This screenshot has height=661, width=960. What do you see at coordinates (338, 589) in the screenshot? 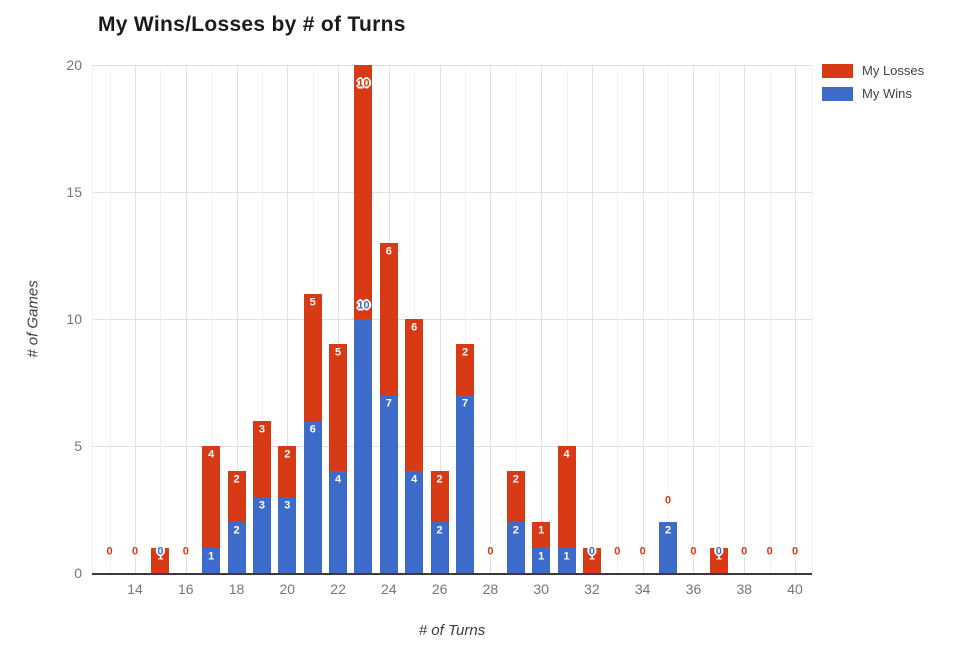
I see `x-tick-label: 22` at bounding box center [338, 589].